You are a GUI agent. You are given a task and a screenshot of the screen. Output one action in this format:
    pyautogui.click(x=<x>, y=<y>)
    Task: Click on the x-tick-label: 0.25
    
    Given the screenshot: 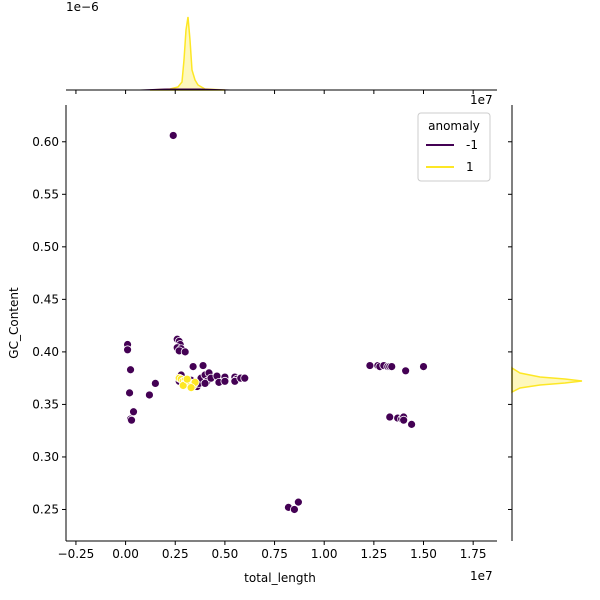 What is the action you would take?
    pyautogui.click(x=175, y=554)
    